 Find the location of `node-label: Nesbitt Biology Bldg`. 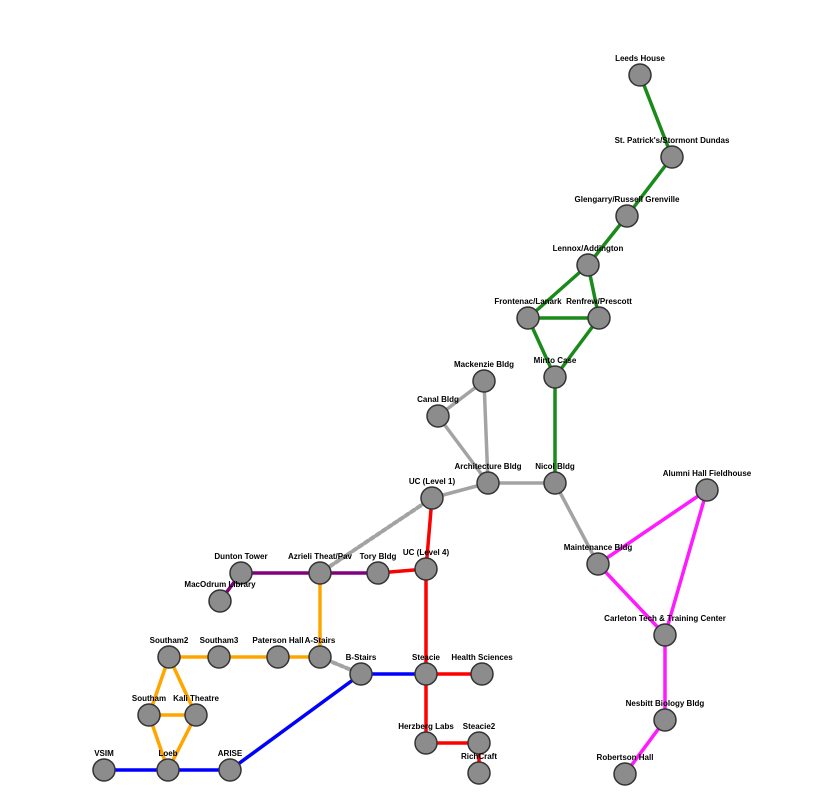

node-label: Nesbitt Biology Bldg is located at coordinates (665, 703).